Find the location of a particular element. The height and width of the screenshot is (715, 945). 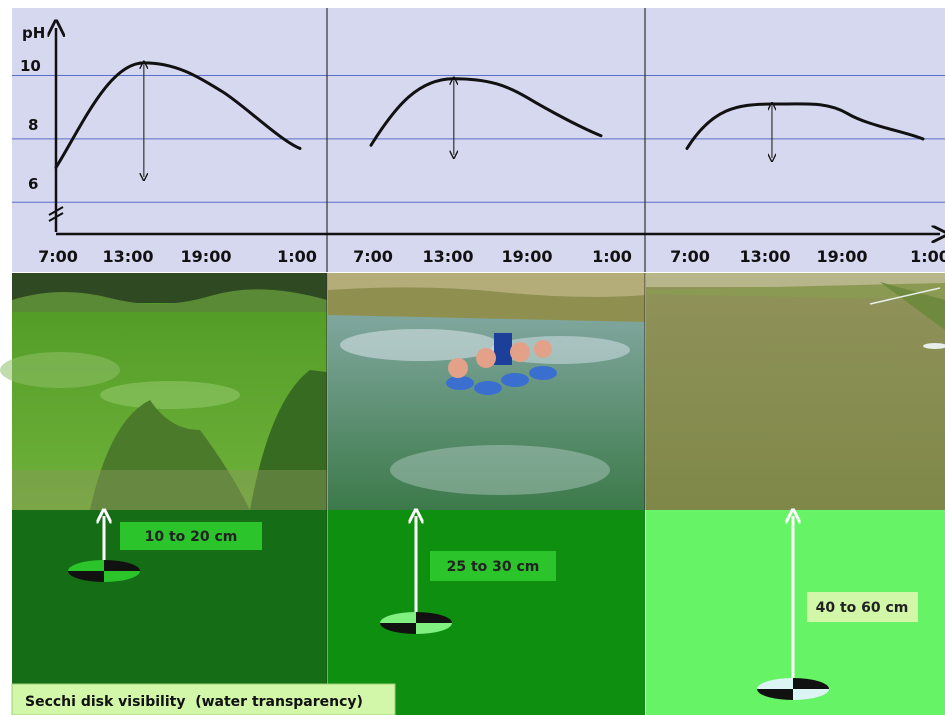

y-tick-label: 10 is located at coordinates (30, 66).